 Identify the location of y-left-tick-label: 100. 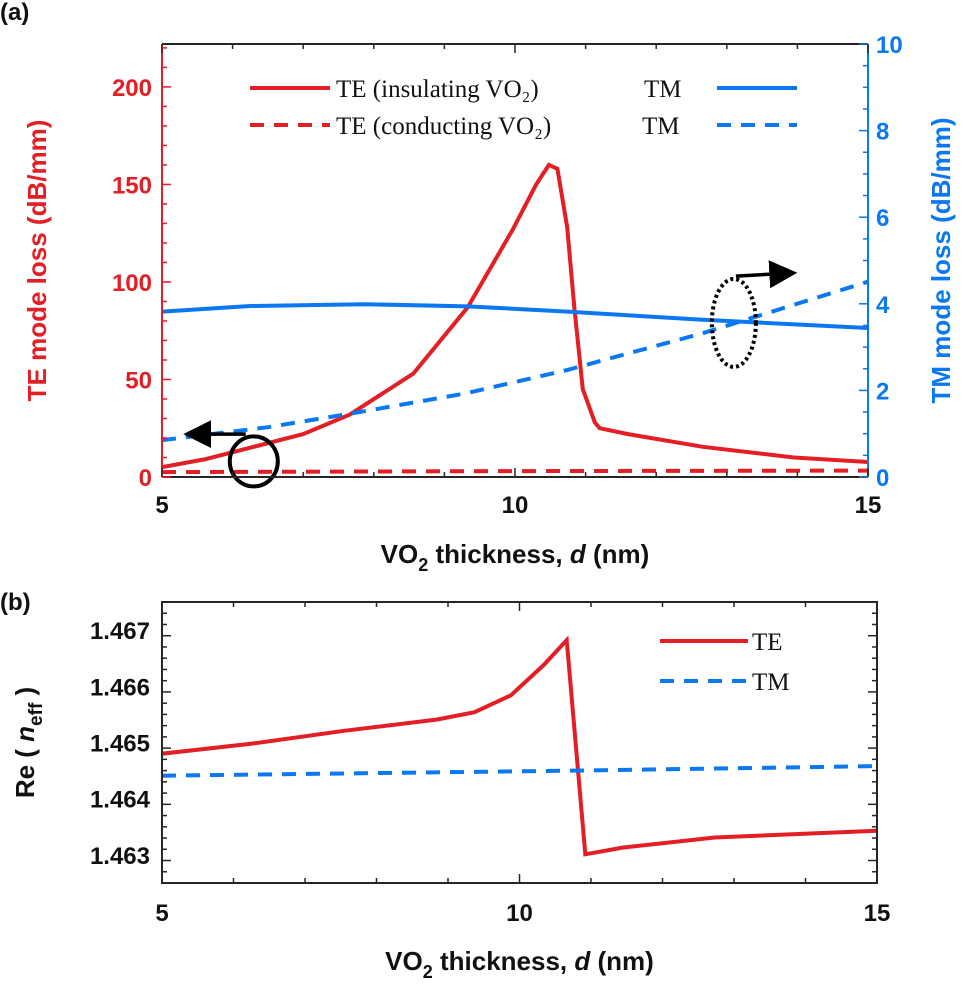
(132, 283).